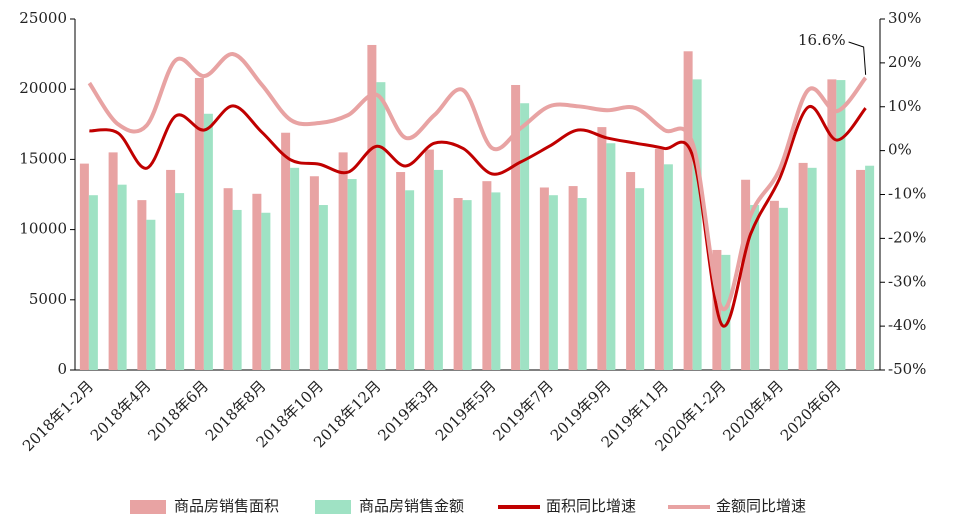  I want to click on y-tick-label: 0, so click(62, 369).